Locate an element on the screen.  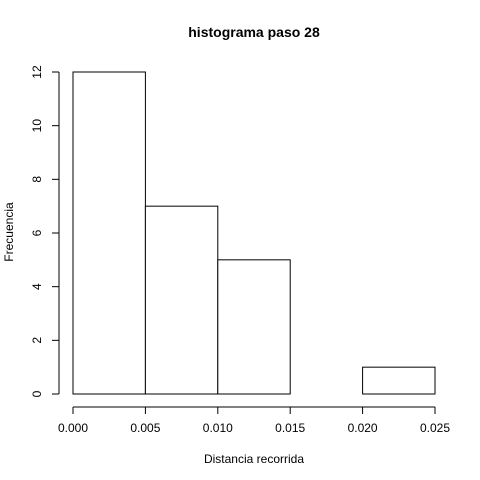
x-tick-label: 0.025 is located at coordinates (435, 428).